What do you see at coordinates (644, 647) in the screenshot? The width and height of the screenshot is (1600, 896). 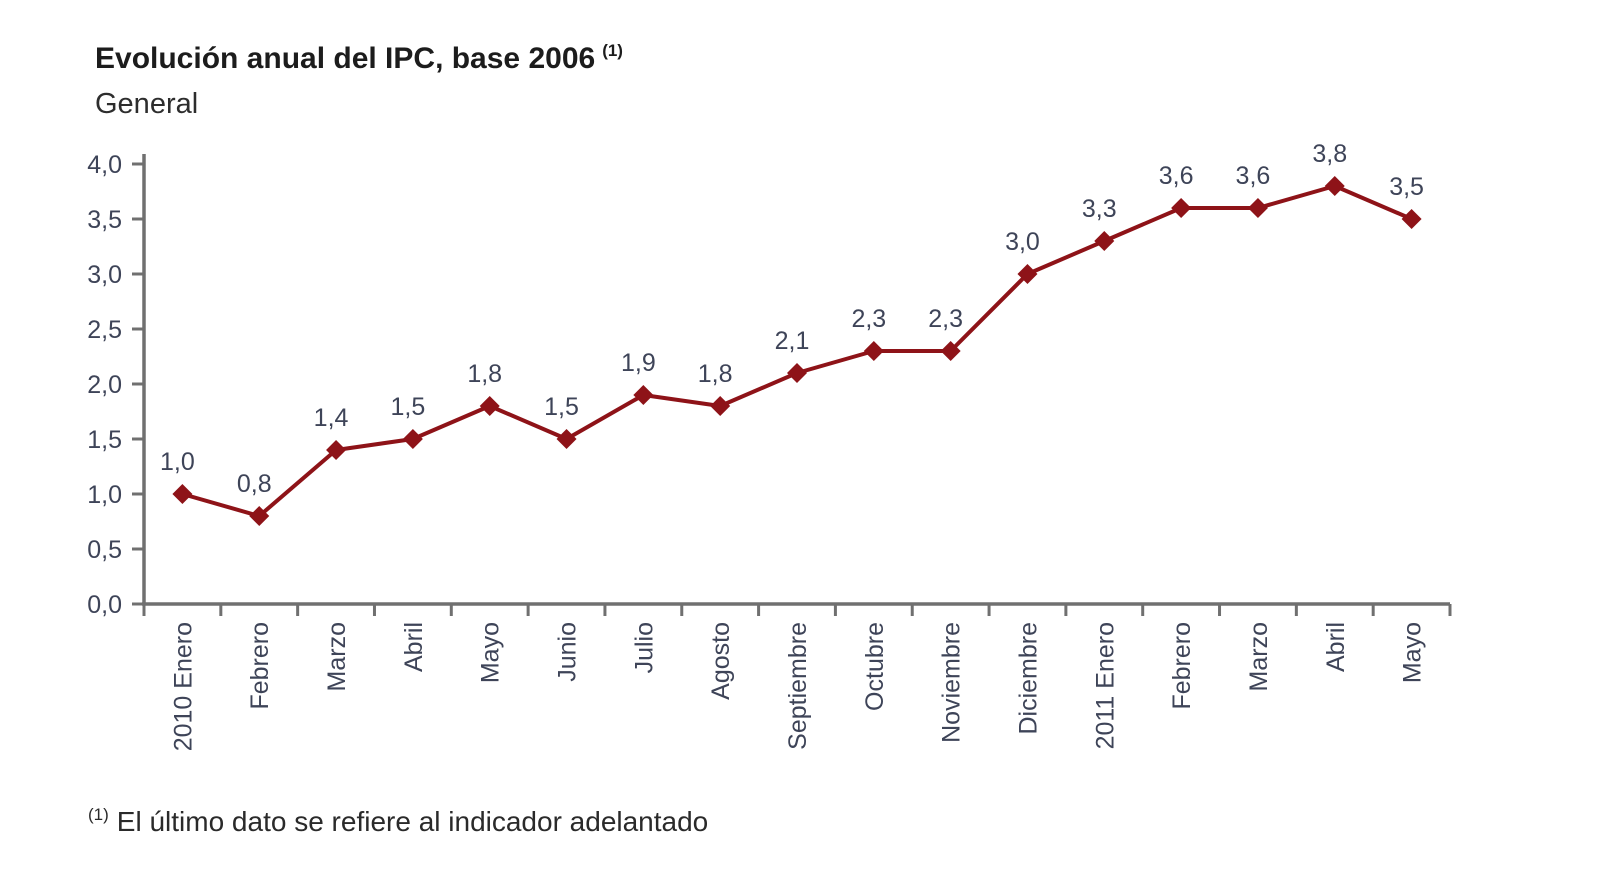 I see `x-axis-category-label: Julio` at bounding box center [644, 647].